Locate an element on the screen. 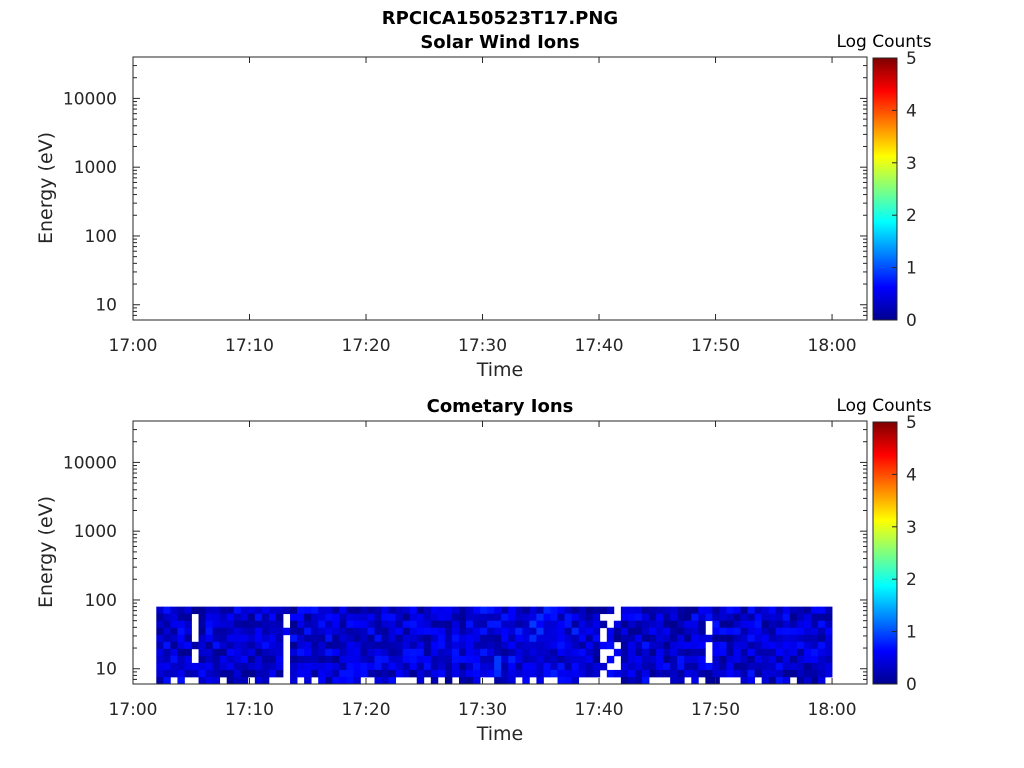 Image resolution: width=1024 pixels, height=768 pixels. panel-1-colorbar-label: Log Counts is located at coordinates (883, 42).